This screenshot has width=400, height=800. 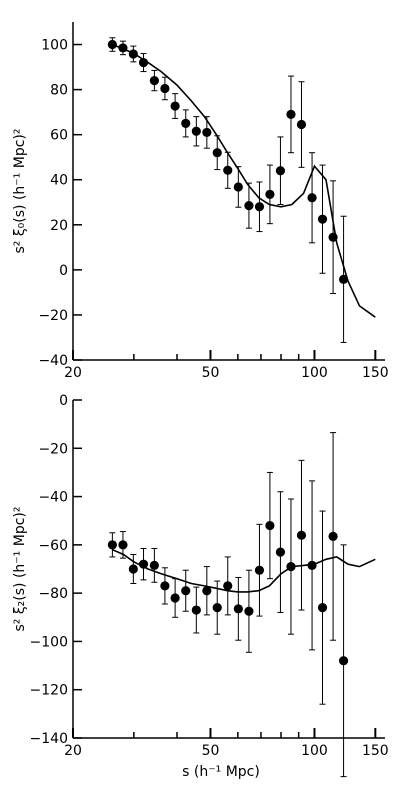 What do you see at coordinates (221, 772) in the screenshot?
I see `x-axis-label: s (h⁻¹ Mpc)` at bounding box center [221, 772].